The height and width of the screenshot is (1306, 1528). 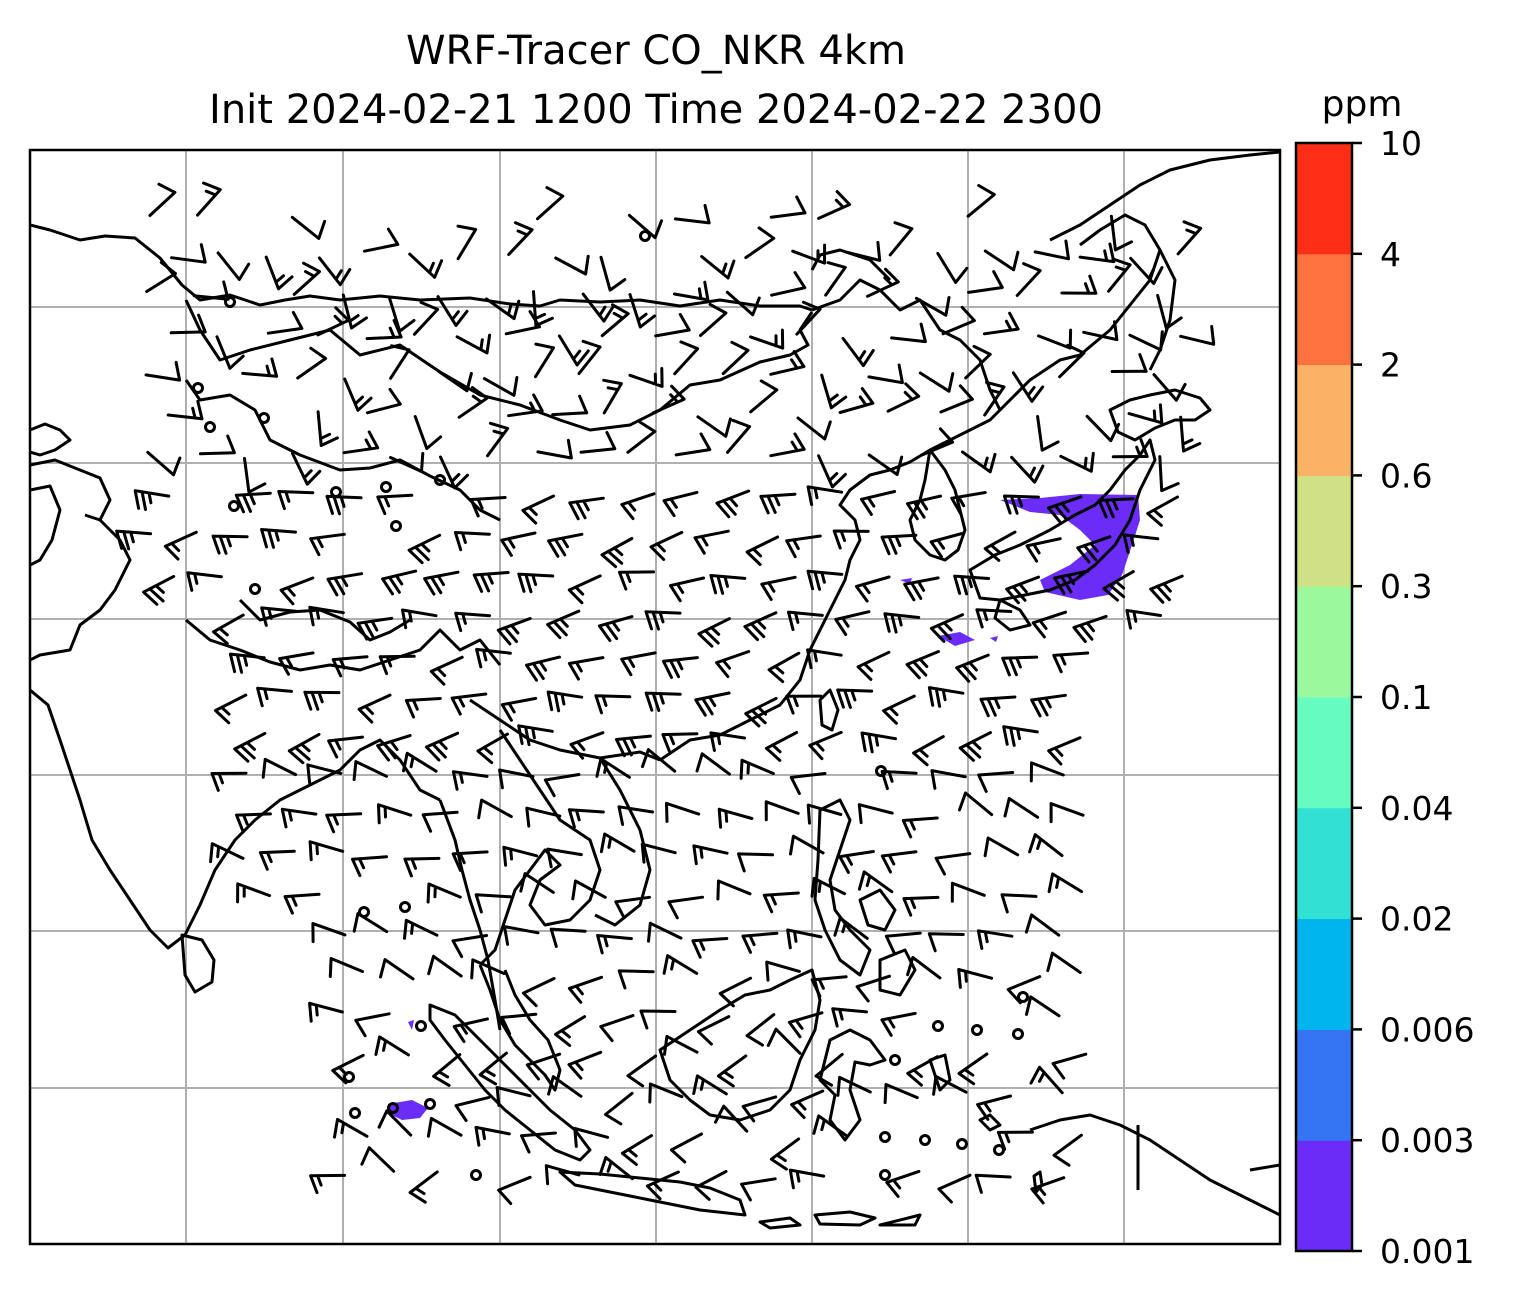 What do you see at coordinates (1427, 1140) in the screenshot?
I see `colorbar-tick-label: 0.003` at bounding box center [1427, 1140].